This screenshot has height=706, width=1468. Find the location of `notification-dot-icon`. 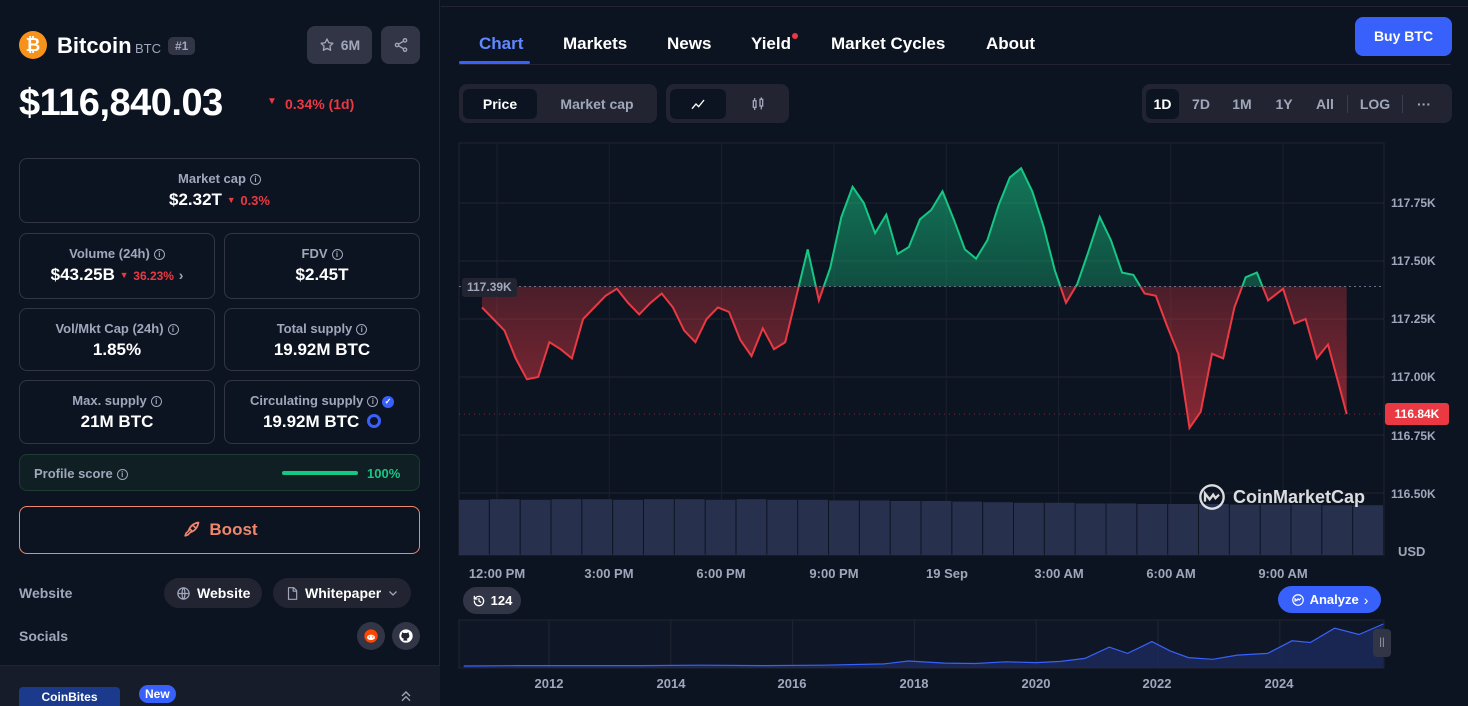

notification-dot-icon is located at coordinates (795, 36).